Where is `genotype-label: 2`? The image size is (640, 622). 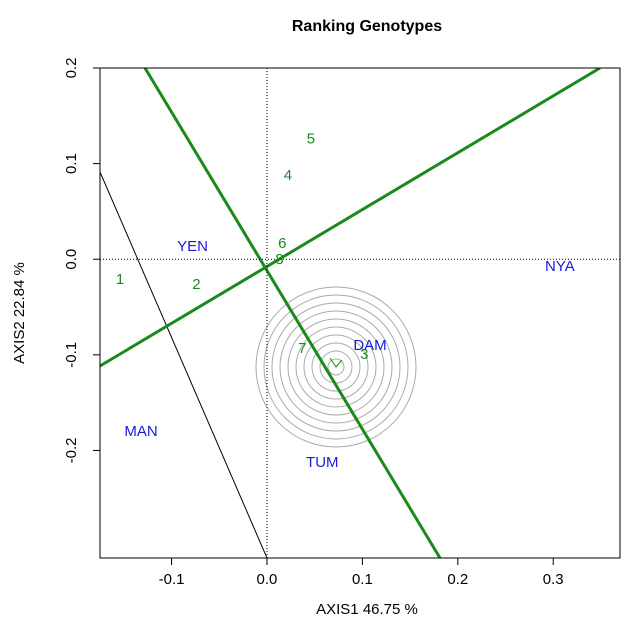
genotype-label: 2 is located at coordinates (196, 284).